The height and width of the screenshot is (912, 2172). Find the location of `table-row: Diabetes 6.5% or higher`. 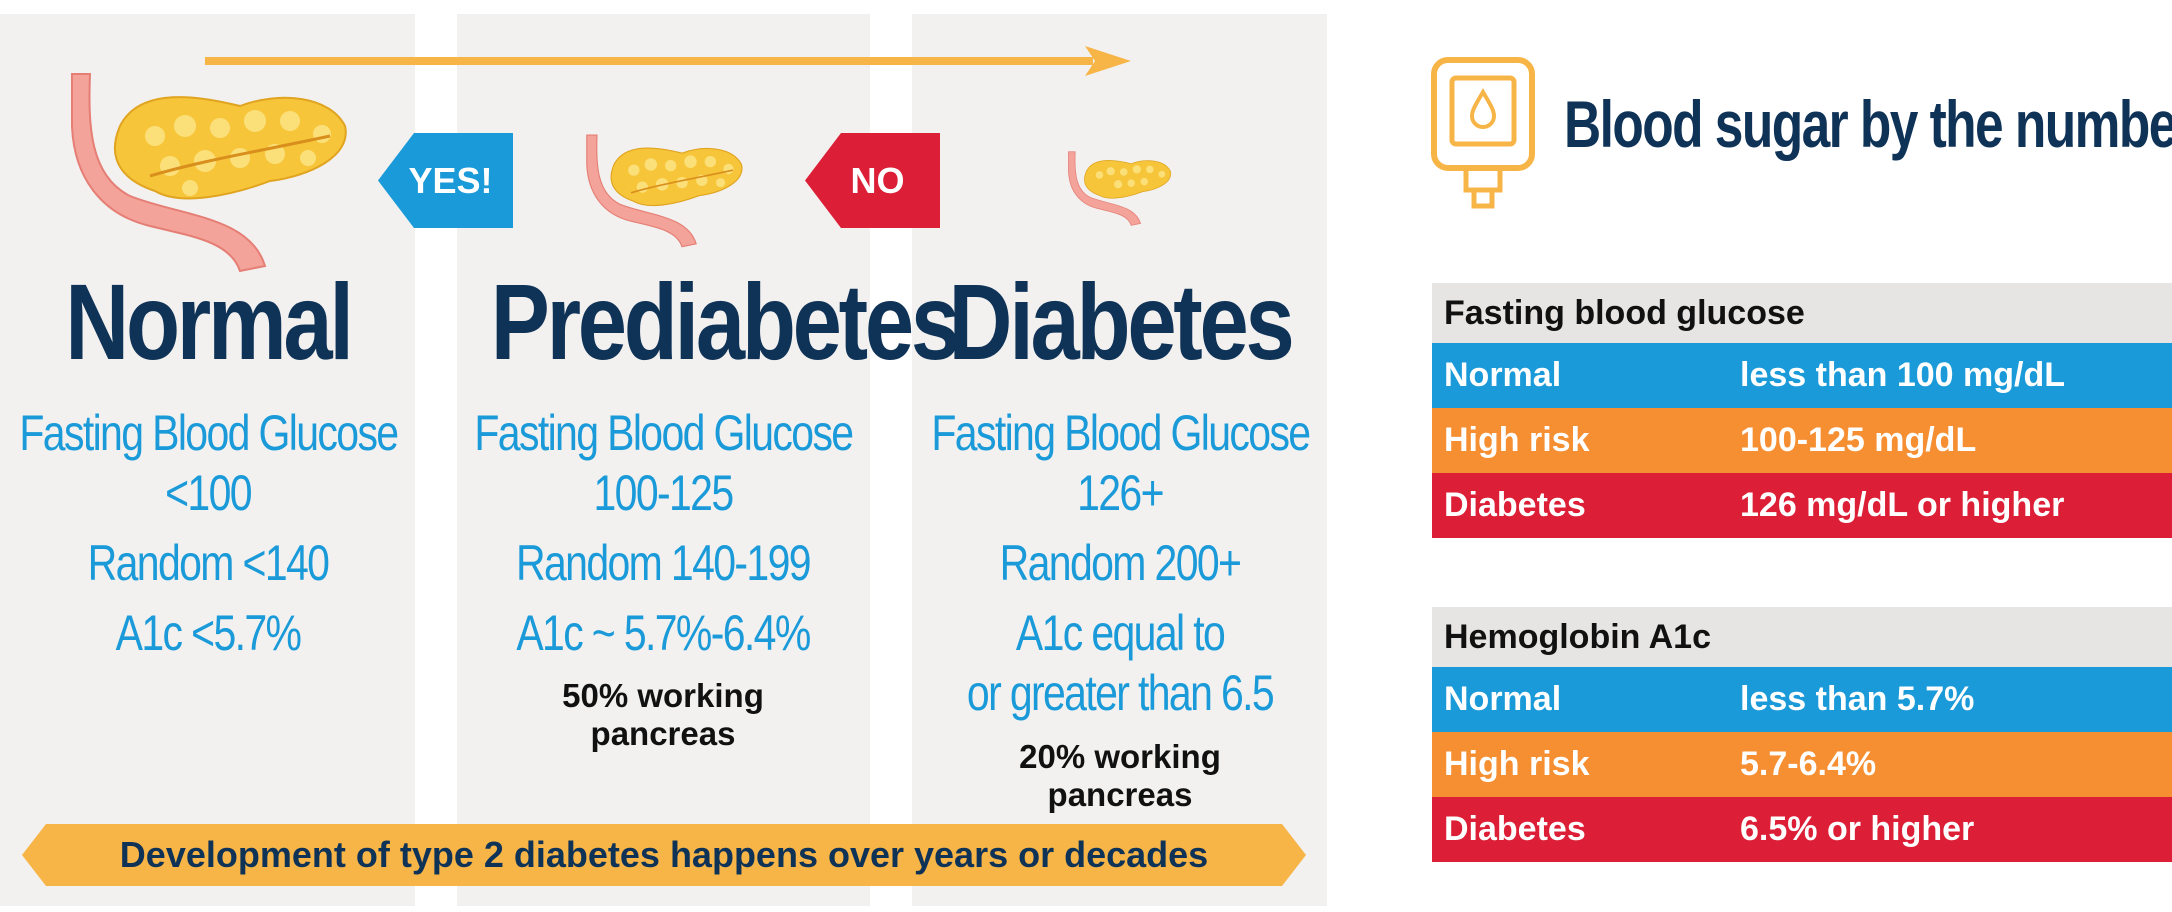

table-row: Diabetes 6.5% or higher is located at coordinates (1802, 829).